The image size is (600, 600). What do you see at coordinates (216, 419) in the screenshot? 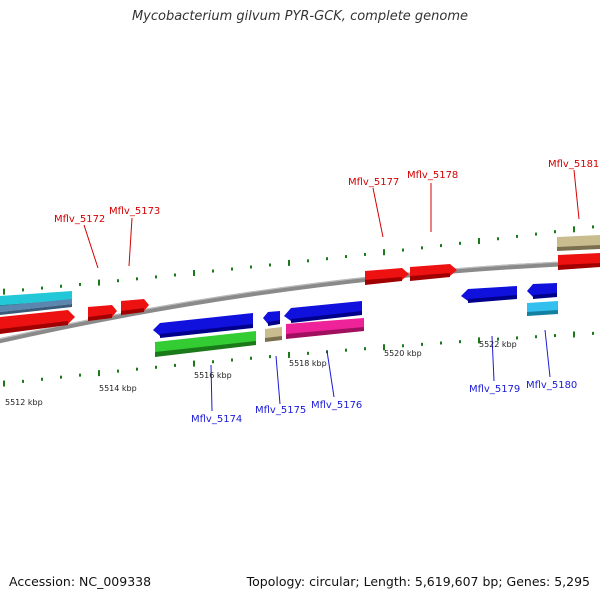
I see `gene-label-mflv-5174: Mflv_5174` at bounding box center [216, 419].